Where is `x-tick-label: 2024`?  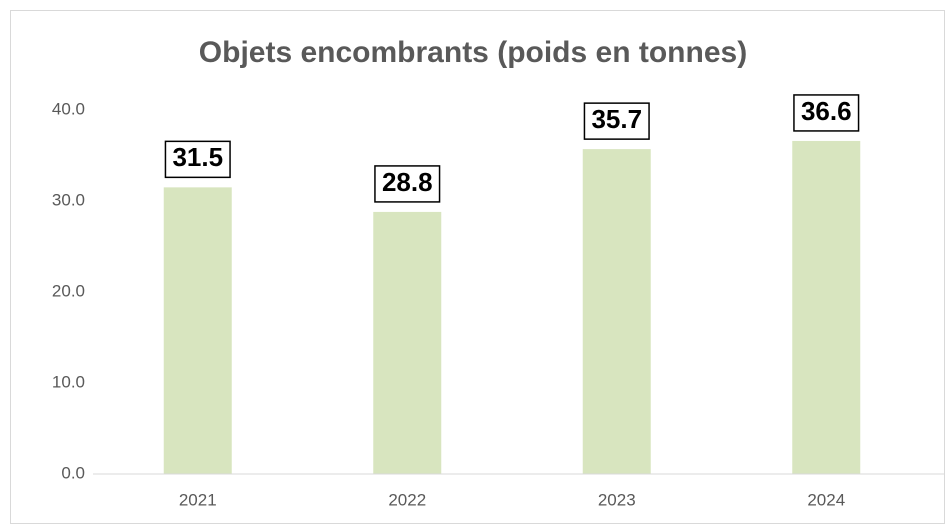 x-tick-label: 2024 is located at coordinates (826, 499).